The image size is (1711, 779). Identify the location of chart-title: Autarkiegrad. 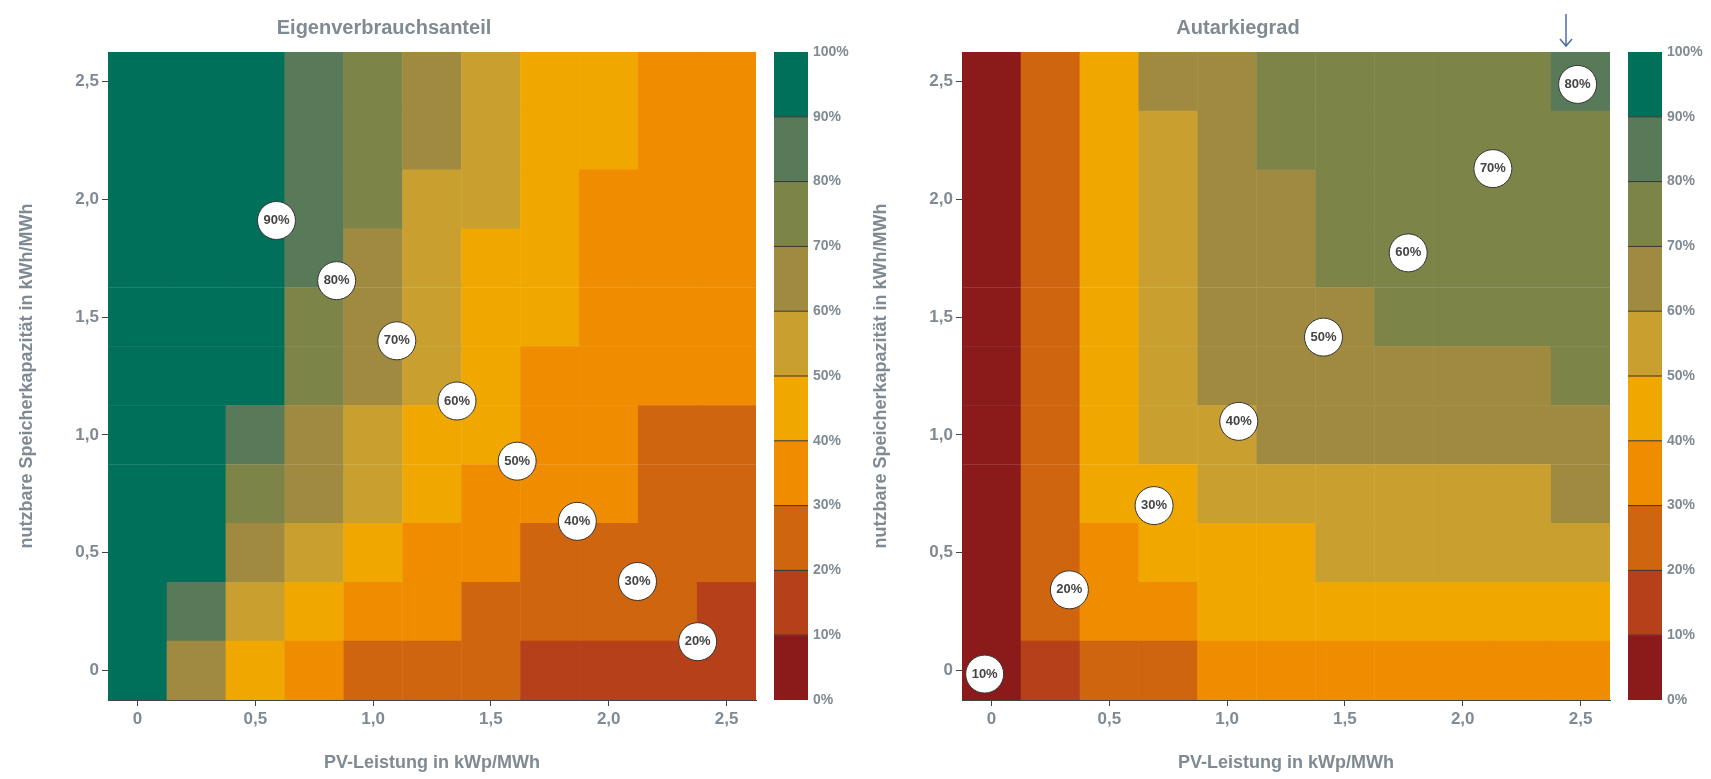
(1238, 26).